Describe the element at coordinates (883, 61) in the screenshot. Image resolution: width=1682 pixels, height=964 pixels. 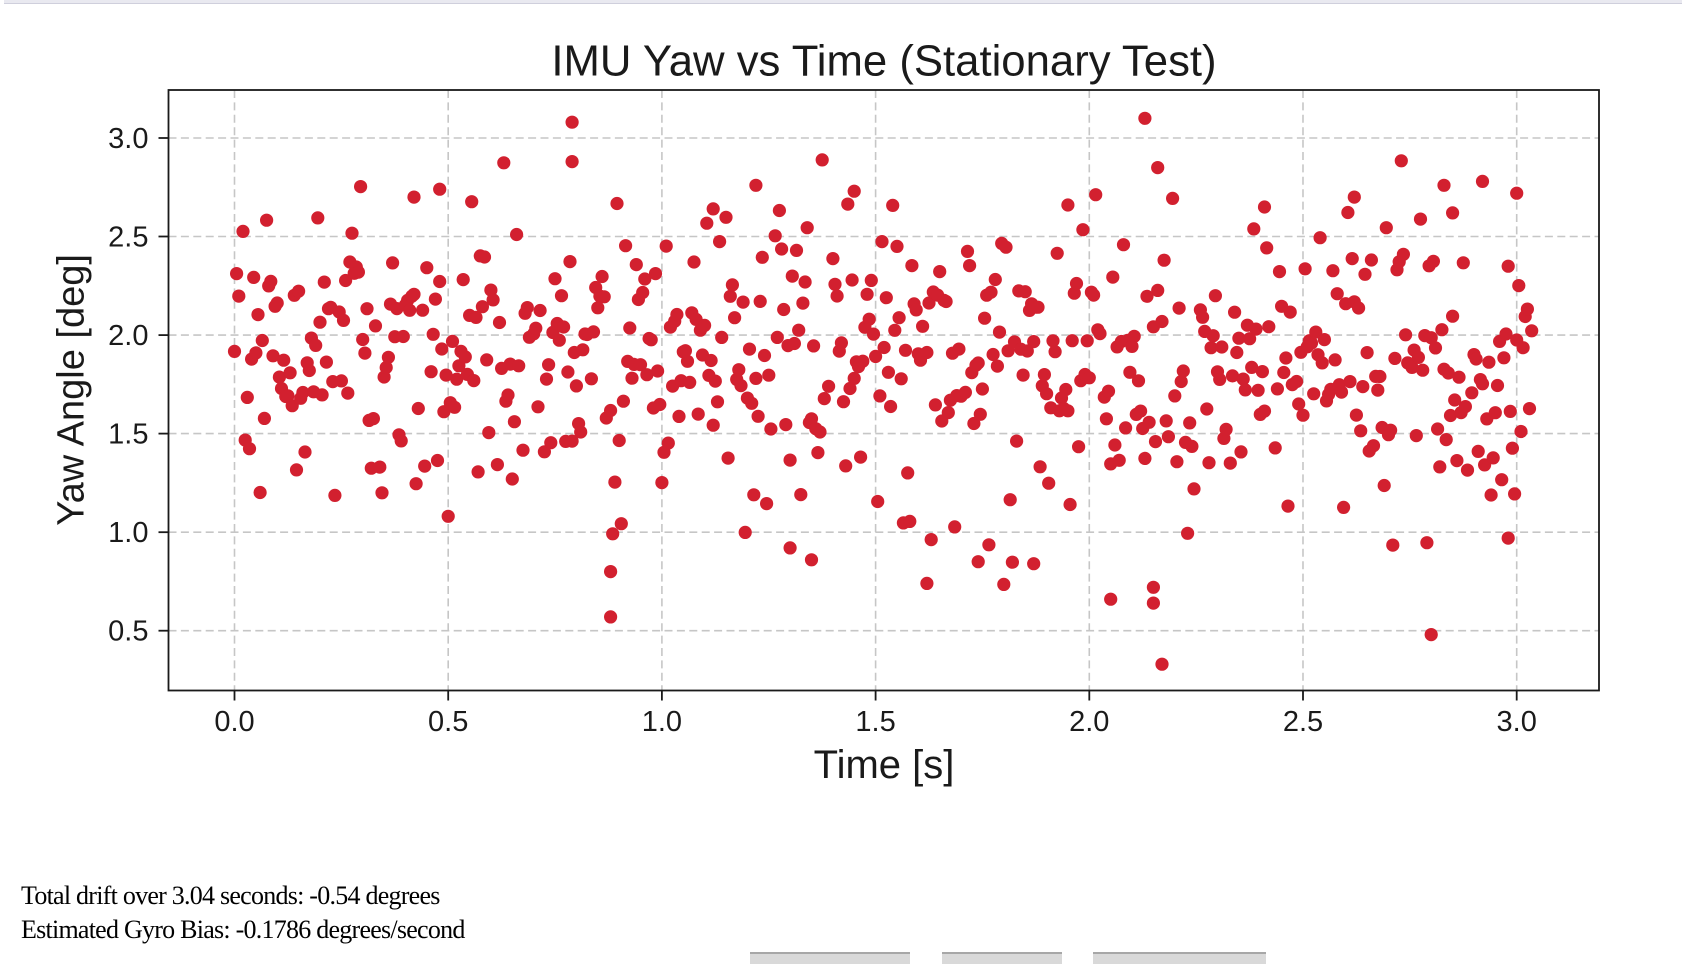
I see `svg-text:IMU Yaw vs Time (Stationary Te: IMU Yaw vs Time (Stationary Test)` at that location.